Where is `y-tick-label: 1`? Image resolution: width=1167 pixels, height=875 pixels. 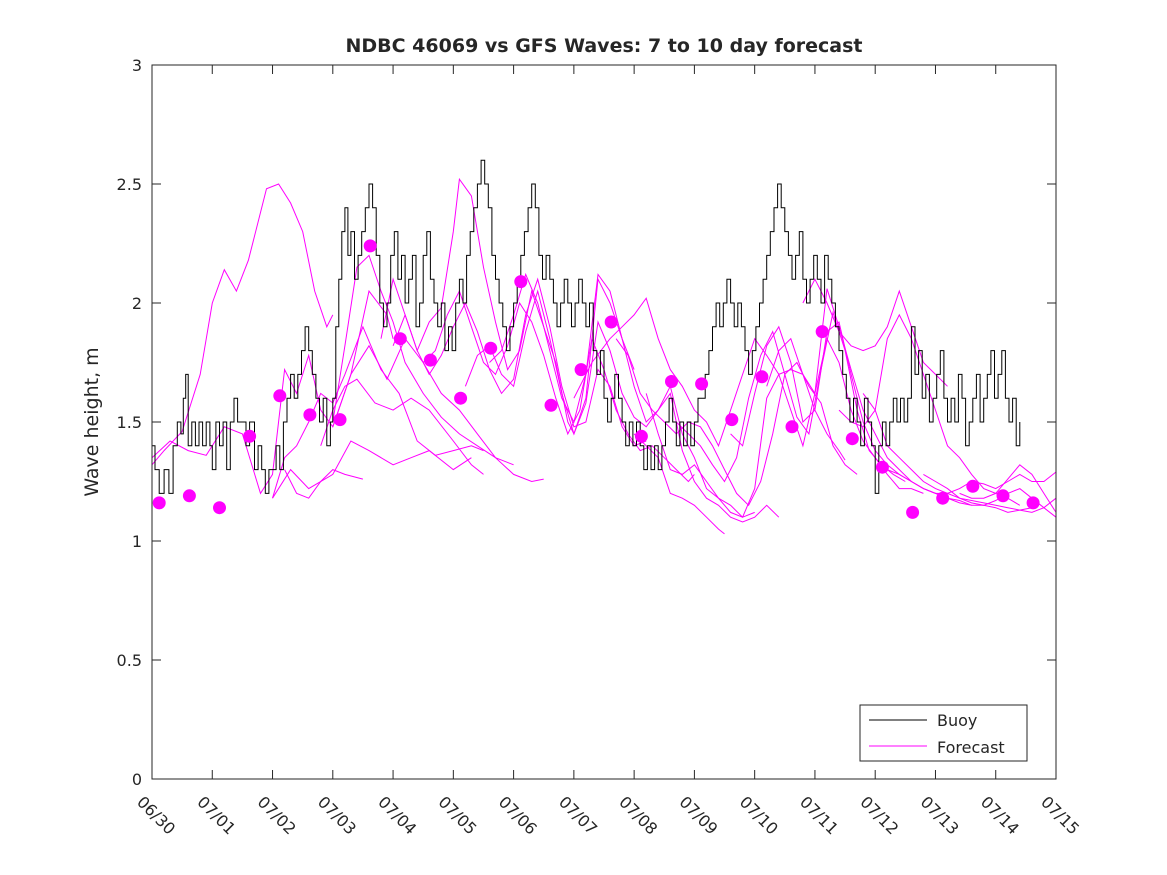
y-tick-label: 1 is located at coordinates (137, 541).